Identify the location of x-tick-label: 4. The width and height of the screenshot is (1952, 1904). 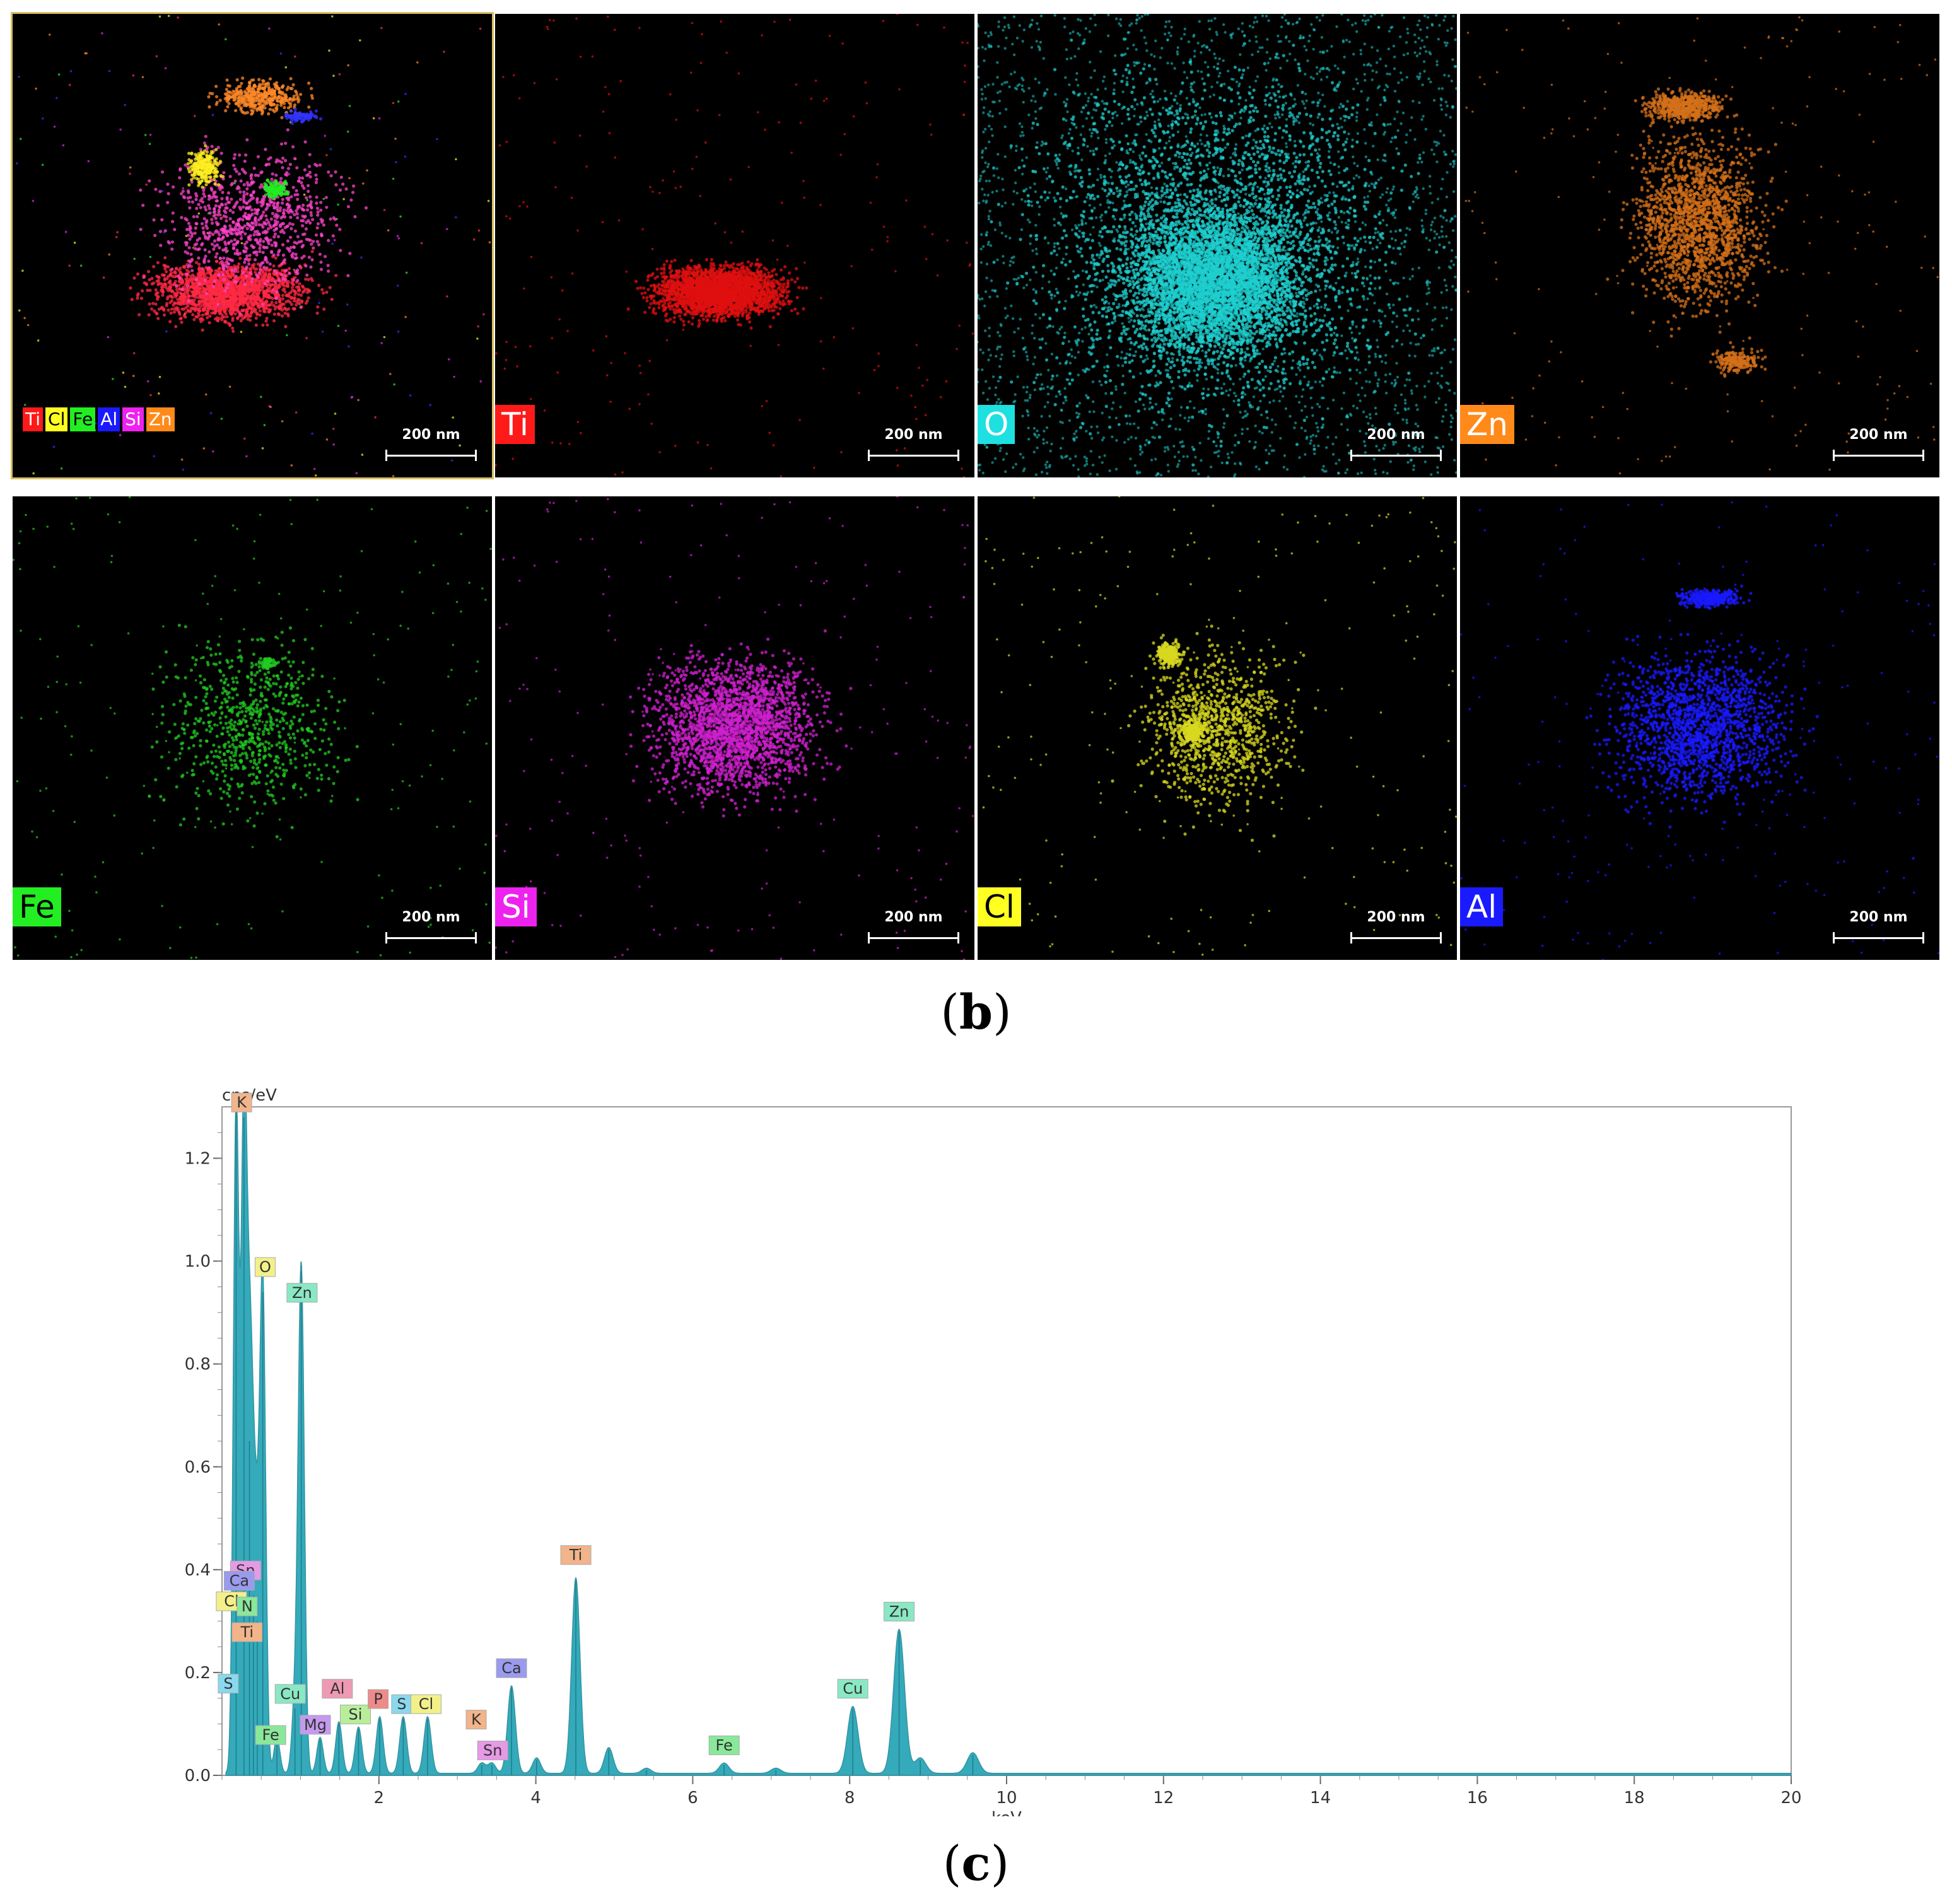
(535, 1798).